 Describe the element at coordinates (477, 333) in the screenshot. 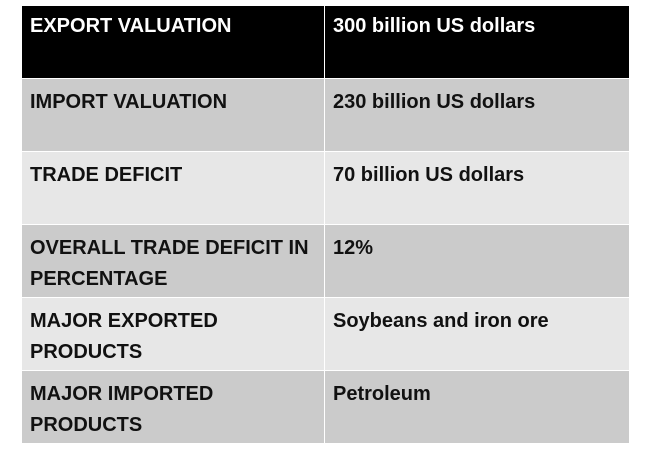

I see `row-value: Soybeans and iron ore` at that location.